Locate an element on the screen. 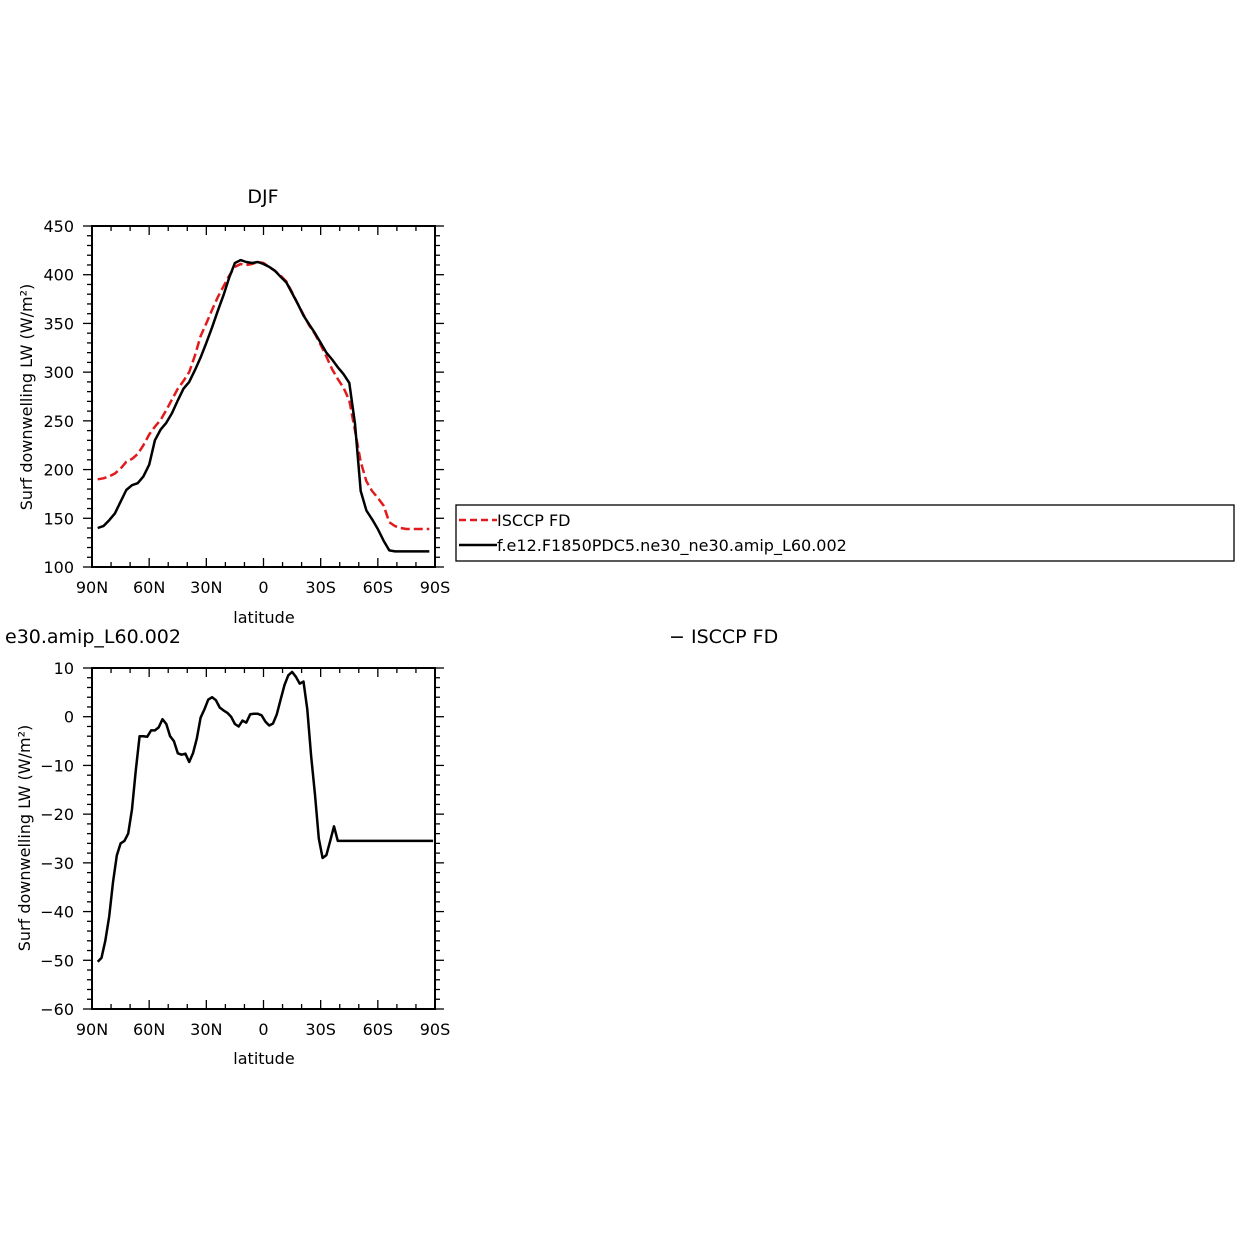 Image resolution: width=1253 pixels, height=1253 pixels. bottom-x-tick-label: 30N is located at coordinates (206, 1029).